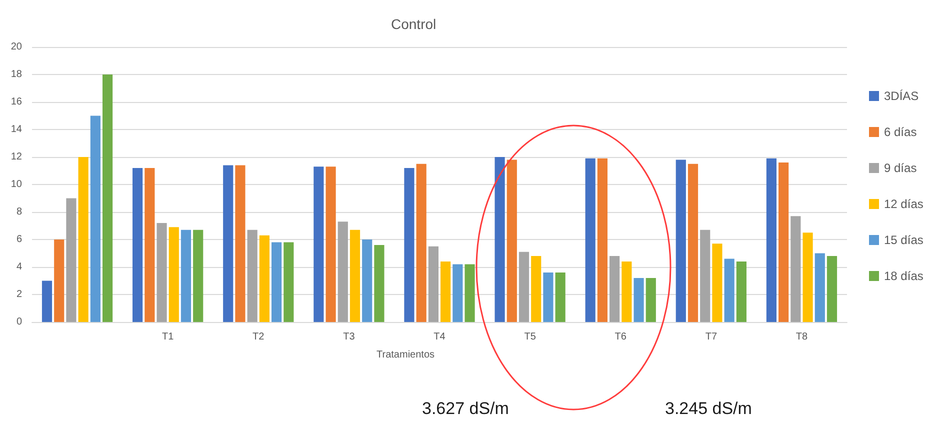 The height and width of the screenshot is (430, 926). What do you see at coordinates (19, 239) in the screenshot?
I see `y-tick-label: 6` at bounding box center [19, 239].